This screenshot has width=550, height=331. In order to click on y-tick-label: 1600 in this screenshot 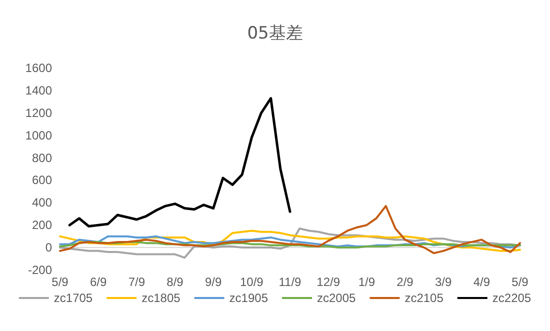, I will do `click(38, 68)`.